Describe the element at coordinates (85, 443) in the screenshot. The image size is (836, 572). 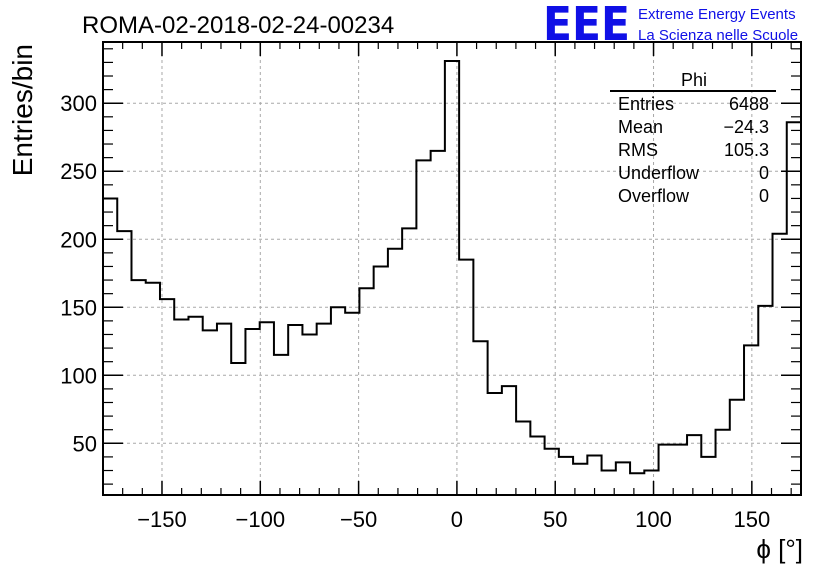
I see `y-tick-label: 50` at that location.